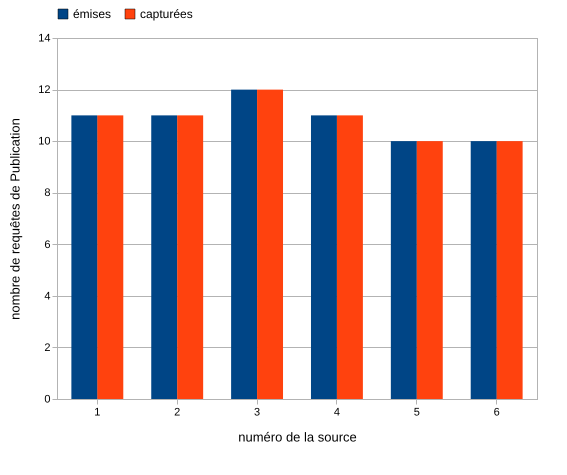  I want to click on x-tick-label: 4, so click(337, 412).